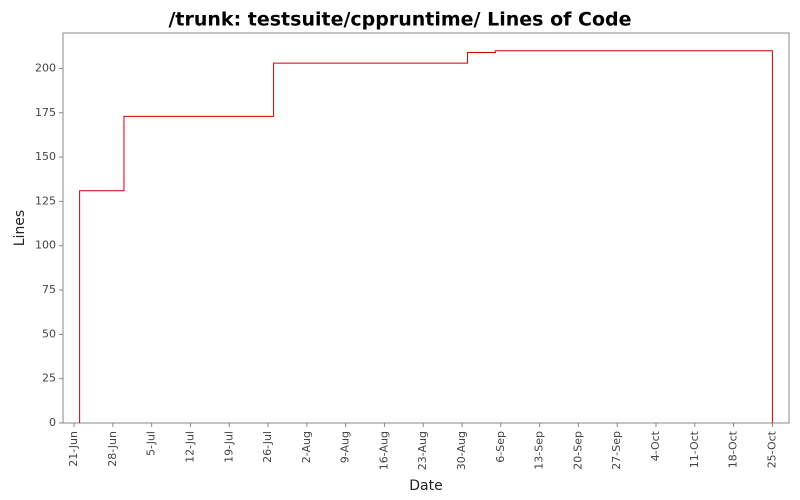  Describe the element at coordinates (49, 333) in the screenshot. I see `y-tick-label: 50` at that location.